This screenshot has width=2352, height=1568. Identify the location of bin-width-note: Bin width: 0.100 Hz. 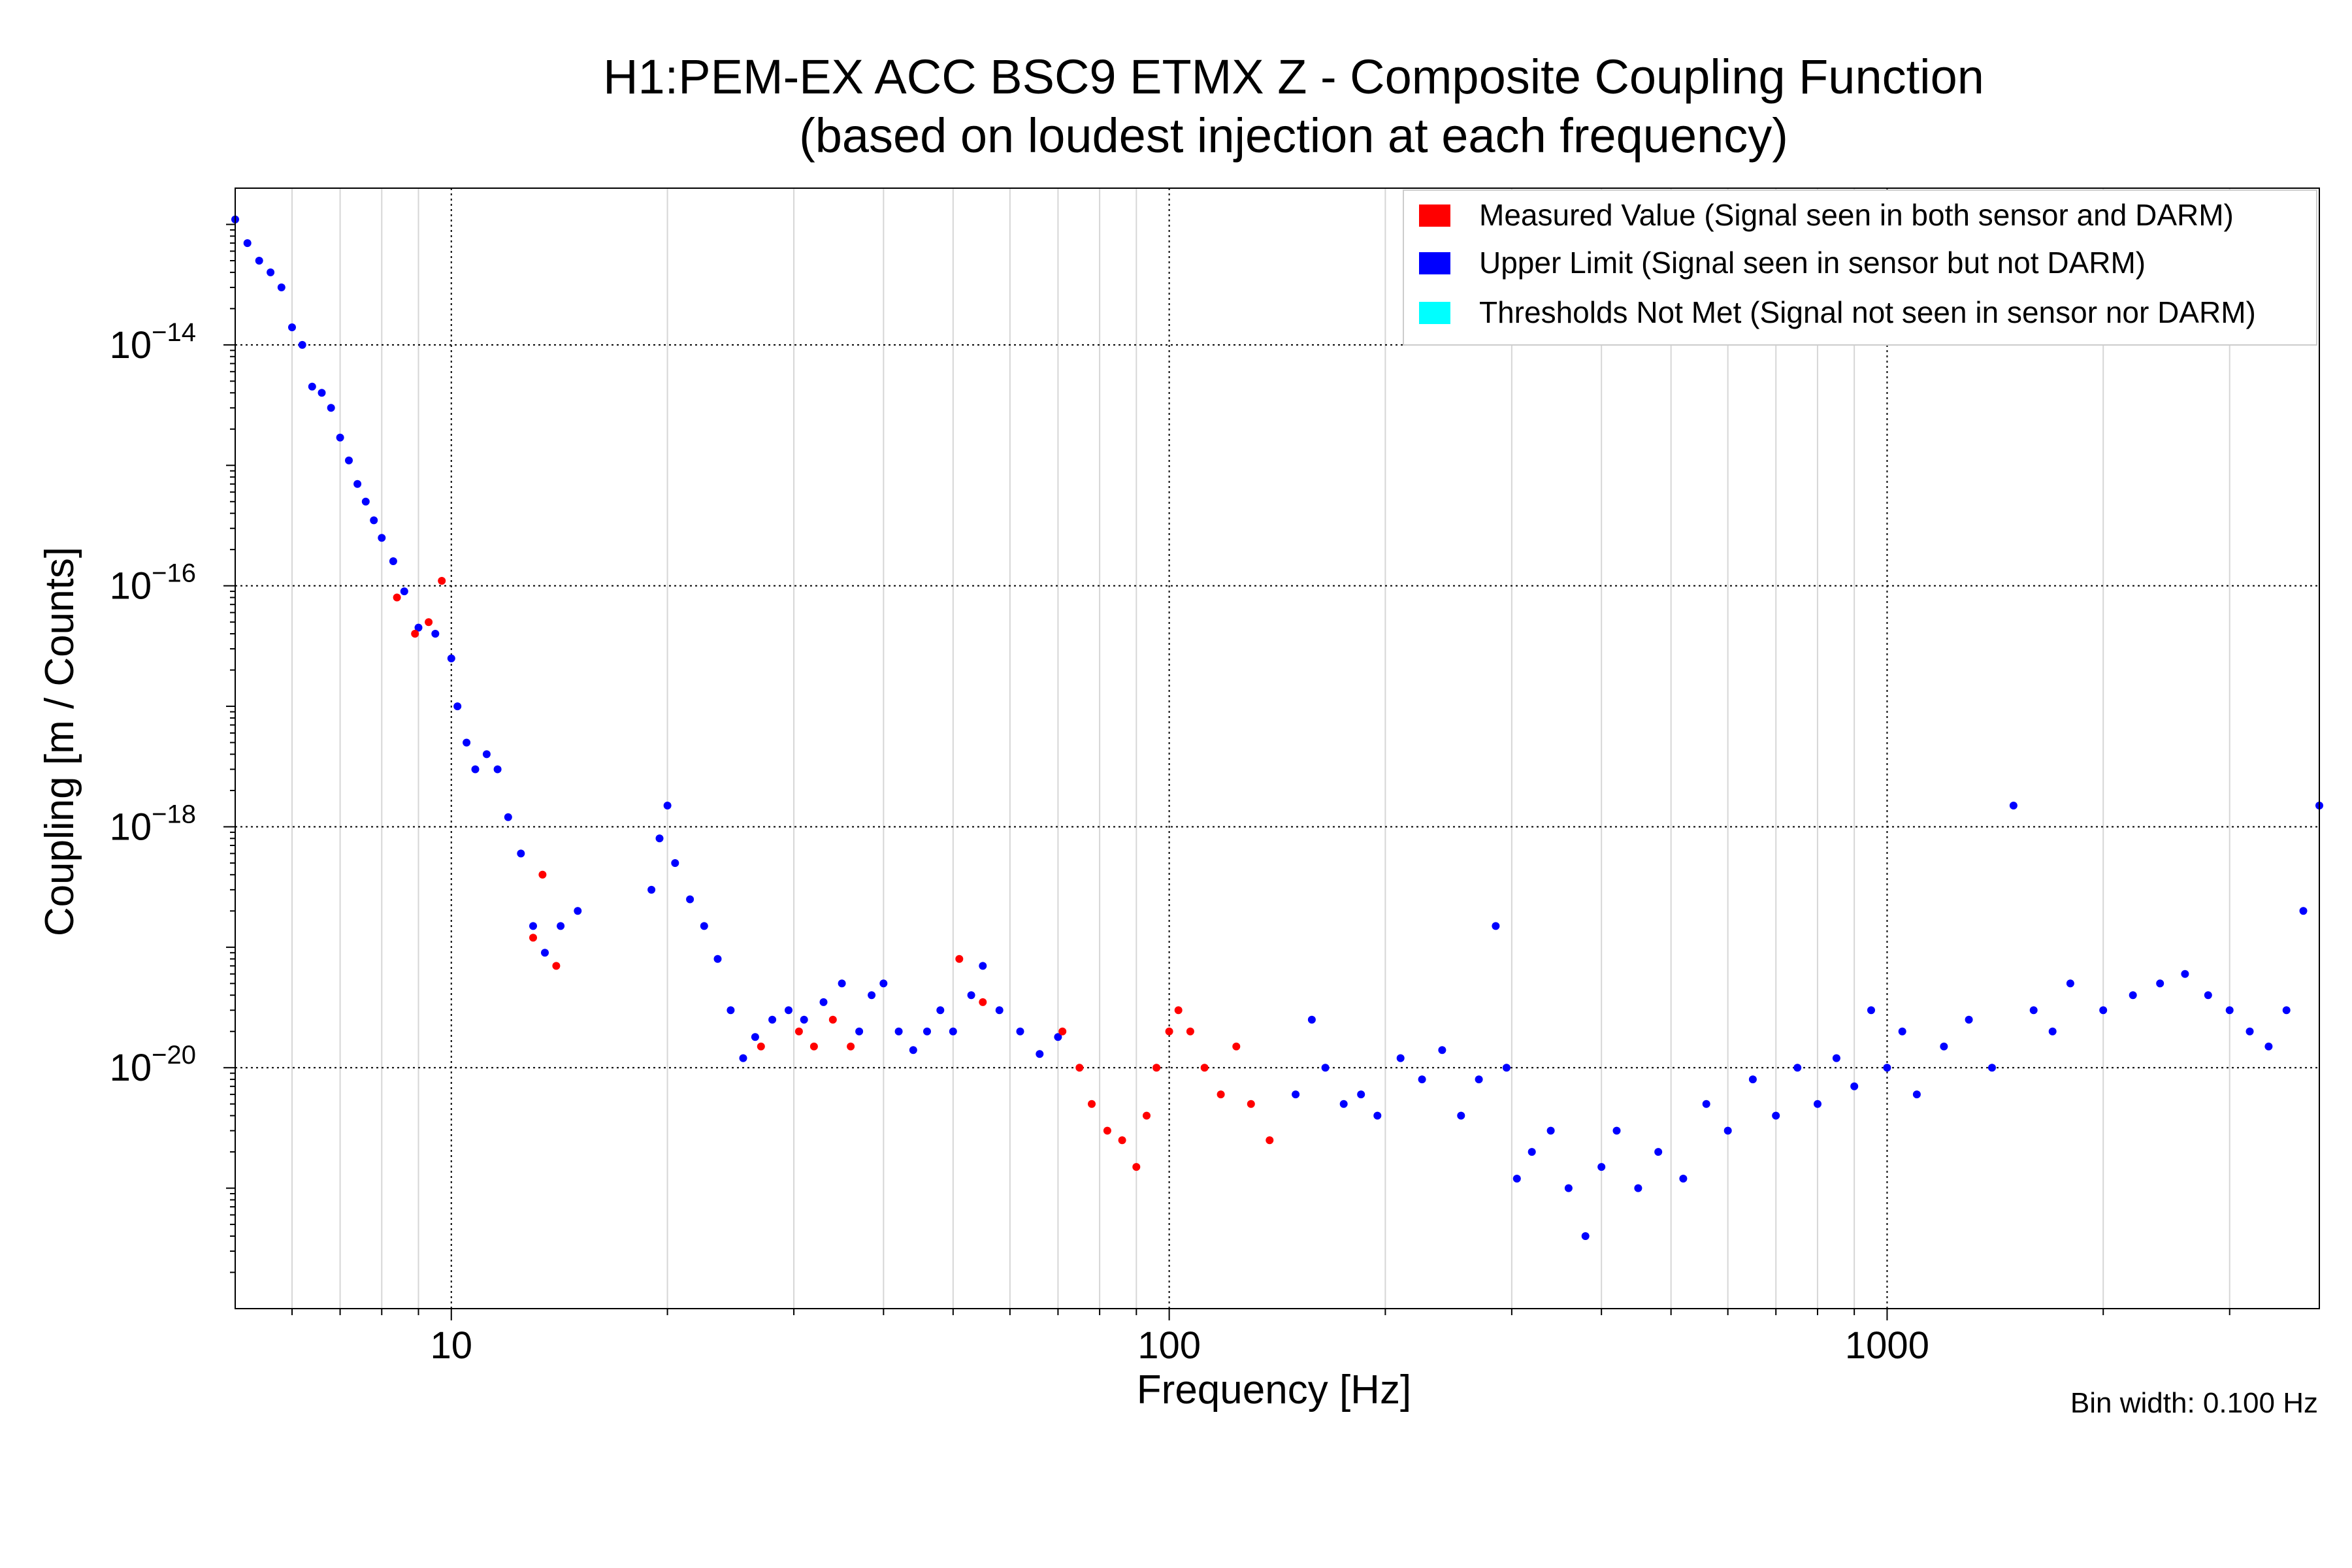
(2194, 1403).